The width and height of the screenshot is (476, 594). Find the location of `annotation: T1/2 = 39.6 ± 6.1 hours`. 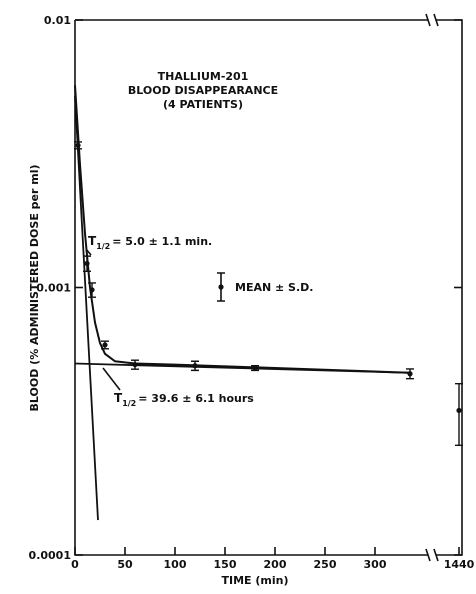

annotation: T1/2 = 39.6 ± 6.1 hours is located at coordinates (184, 399).